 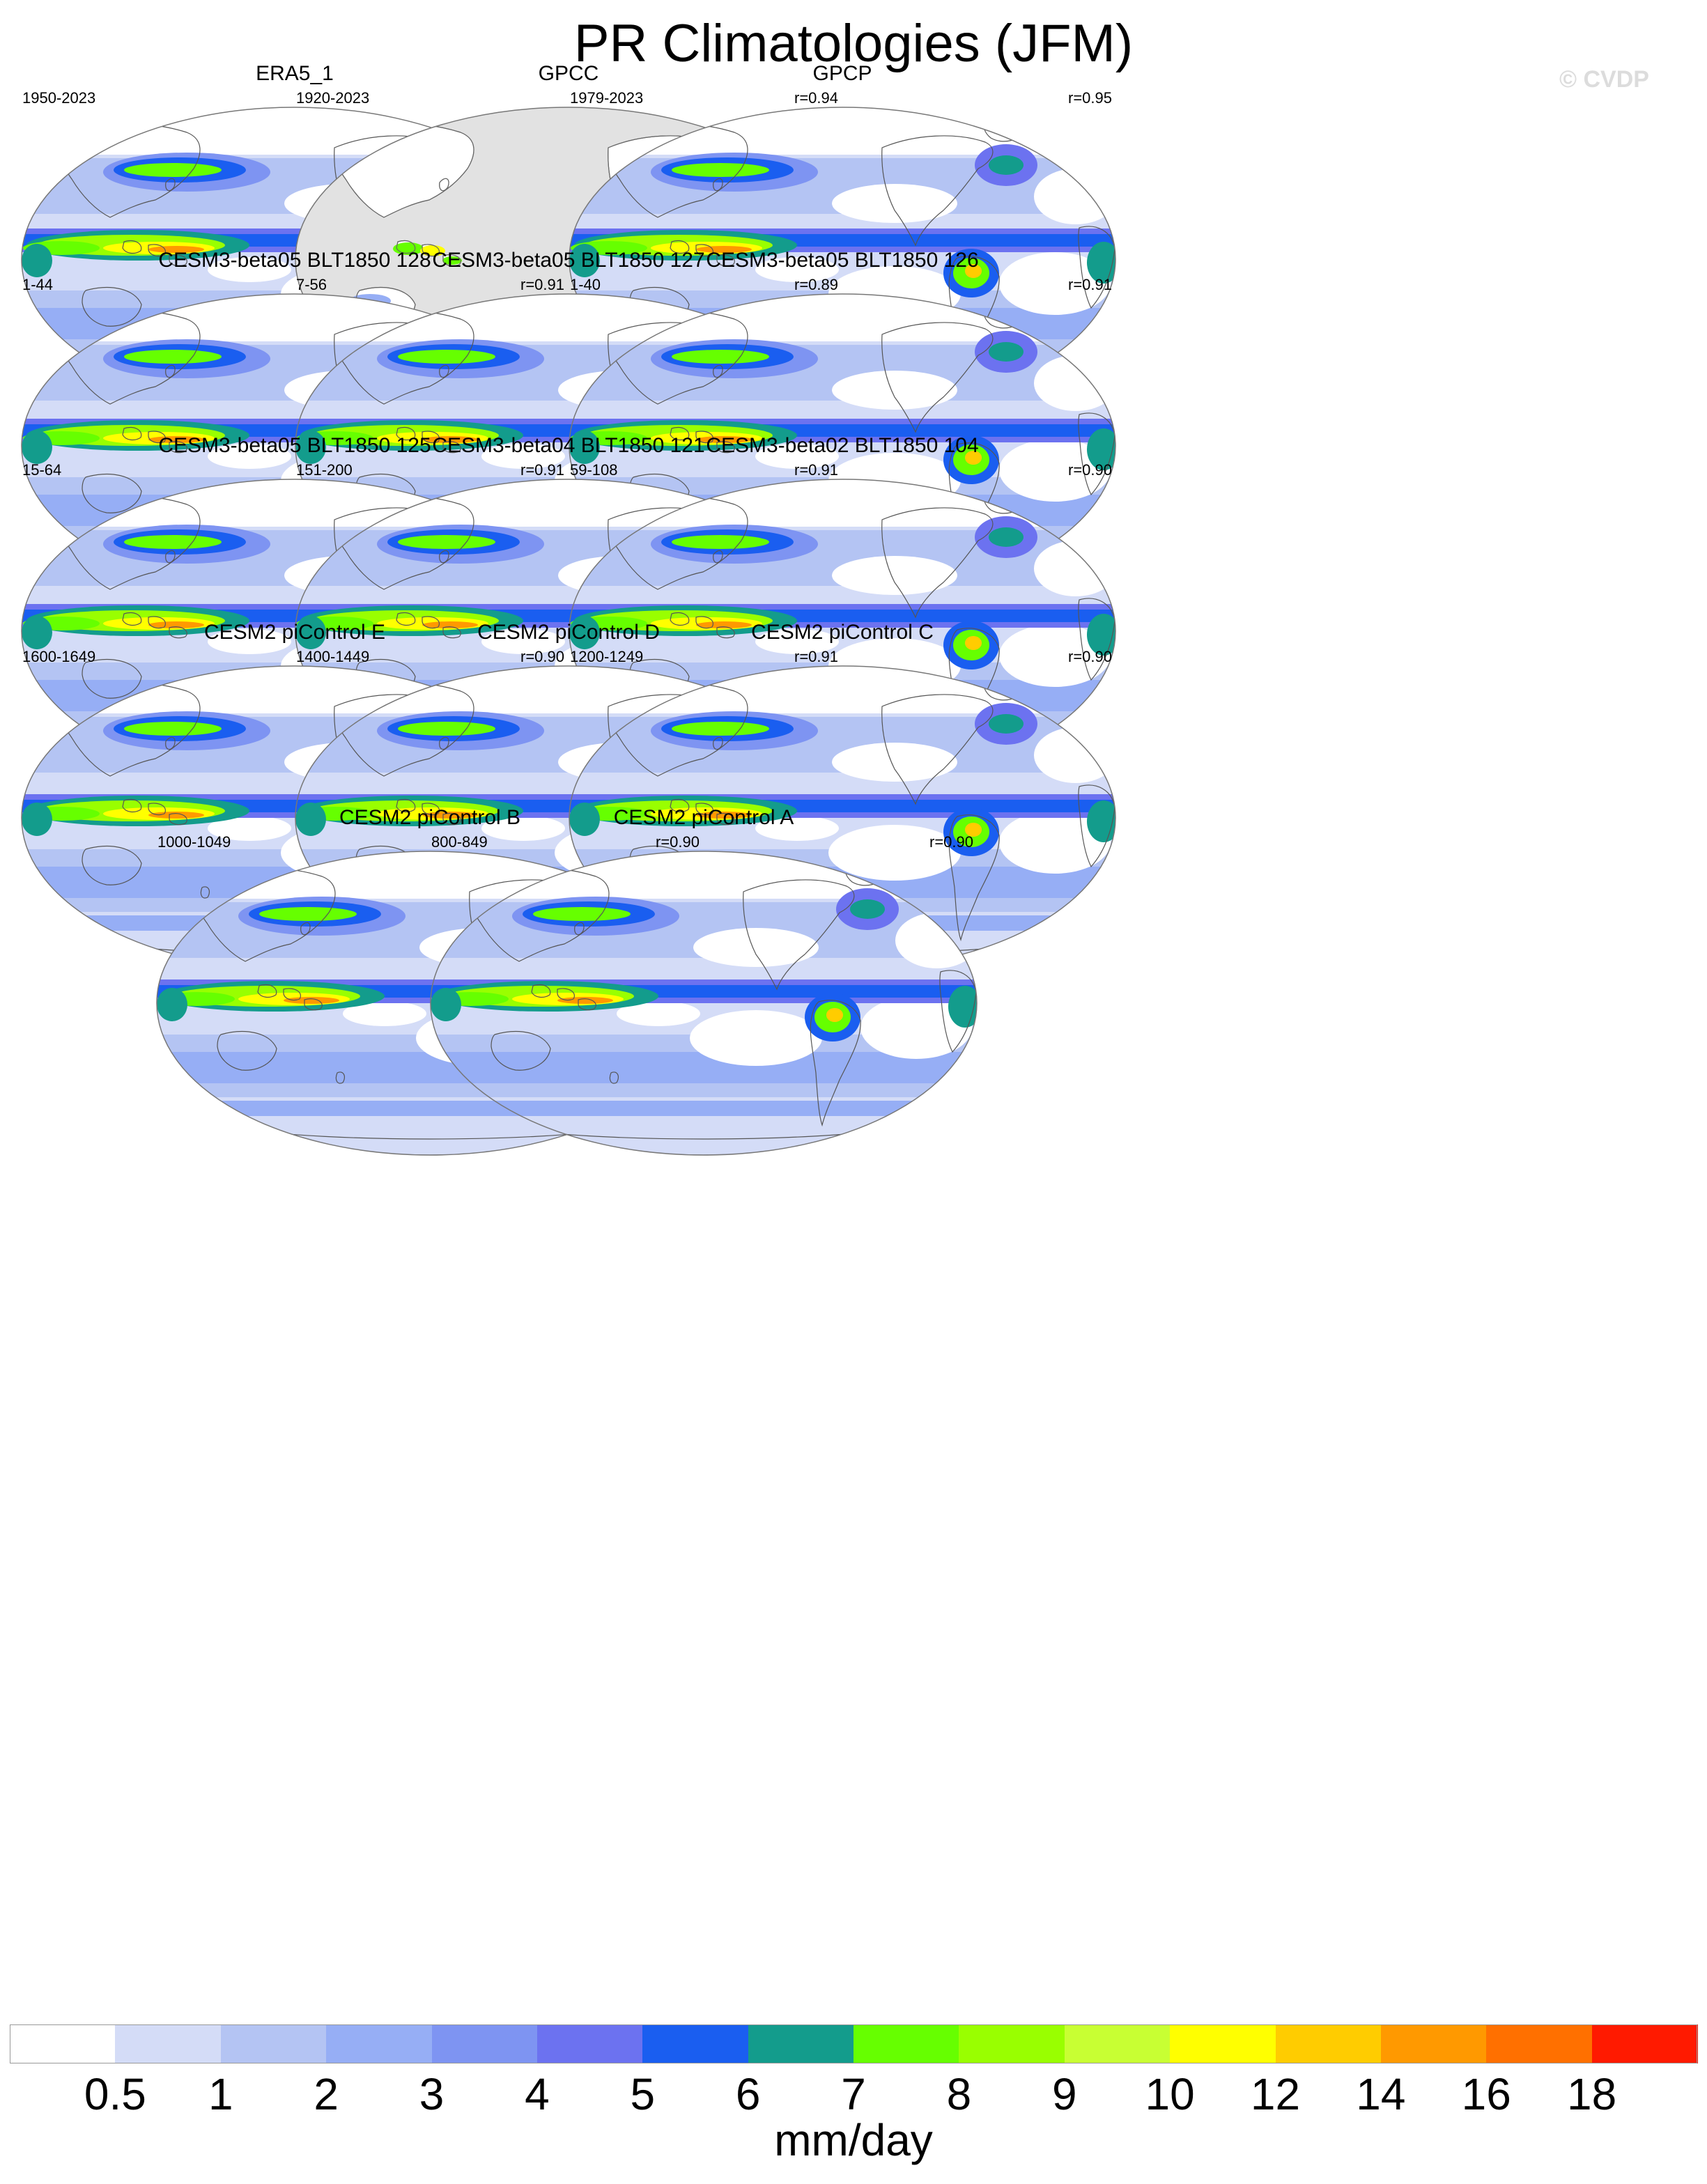 I want to click on panel-years: 1200-1249, so click(x=607, y=656).